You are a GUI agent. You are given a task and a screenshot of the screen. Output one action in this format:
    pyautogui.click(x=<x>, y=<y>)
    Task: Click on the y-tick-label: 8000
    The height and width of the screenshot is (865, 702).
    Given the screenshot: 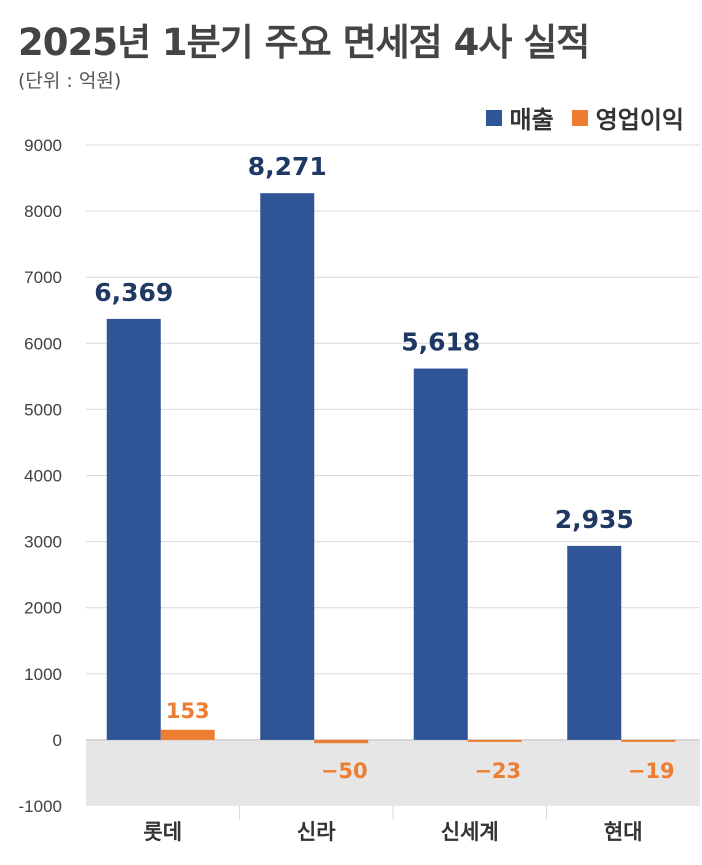 What is the action you would take?
    pyautogui.click(x=43, y=211)
    